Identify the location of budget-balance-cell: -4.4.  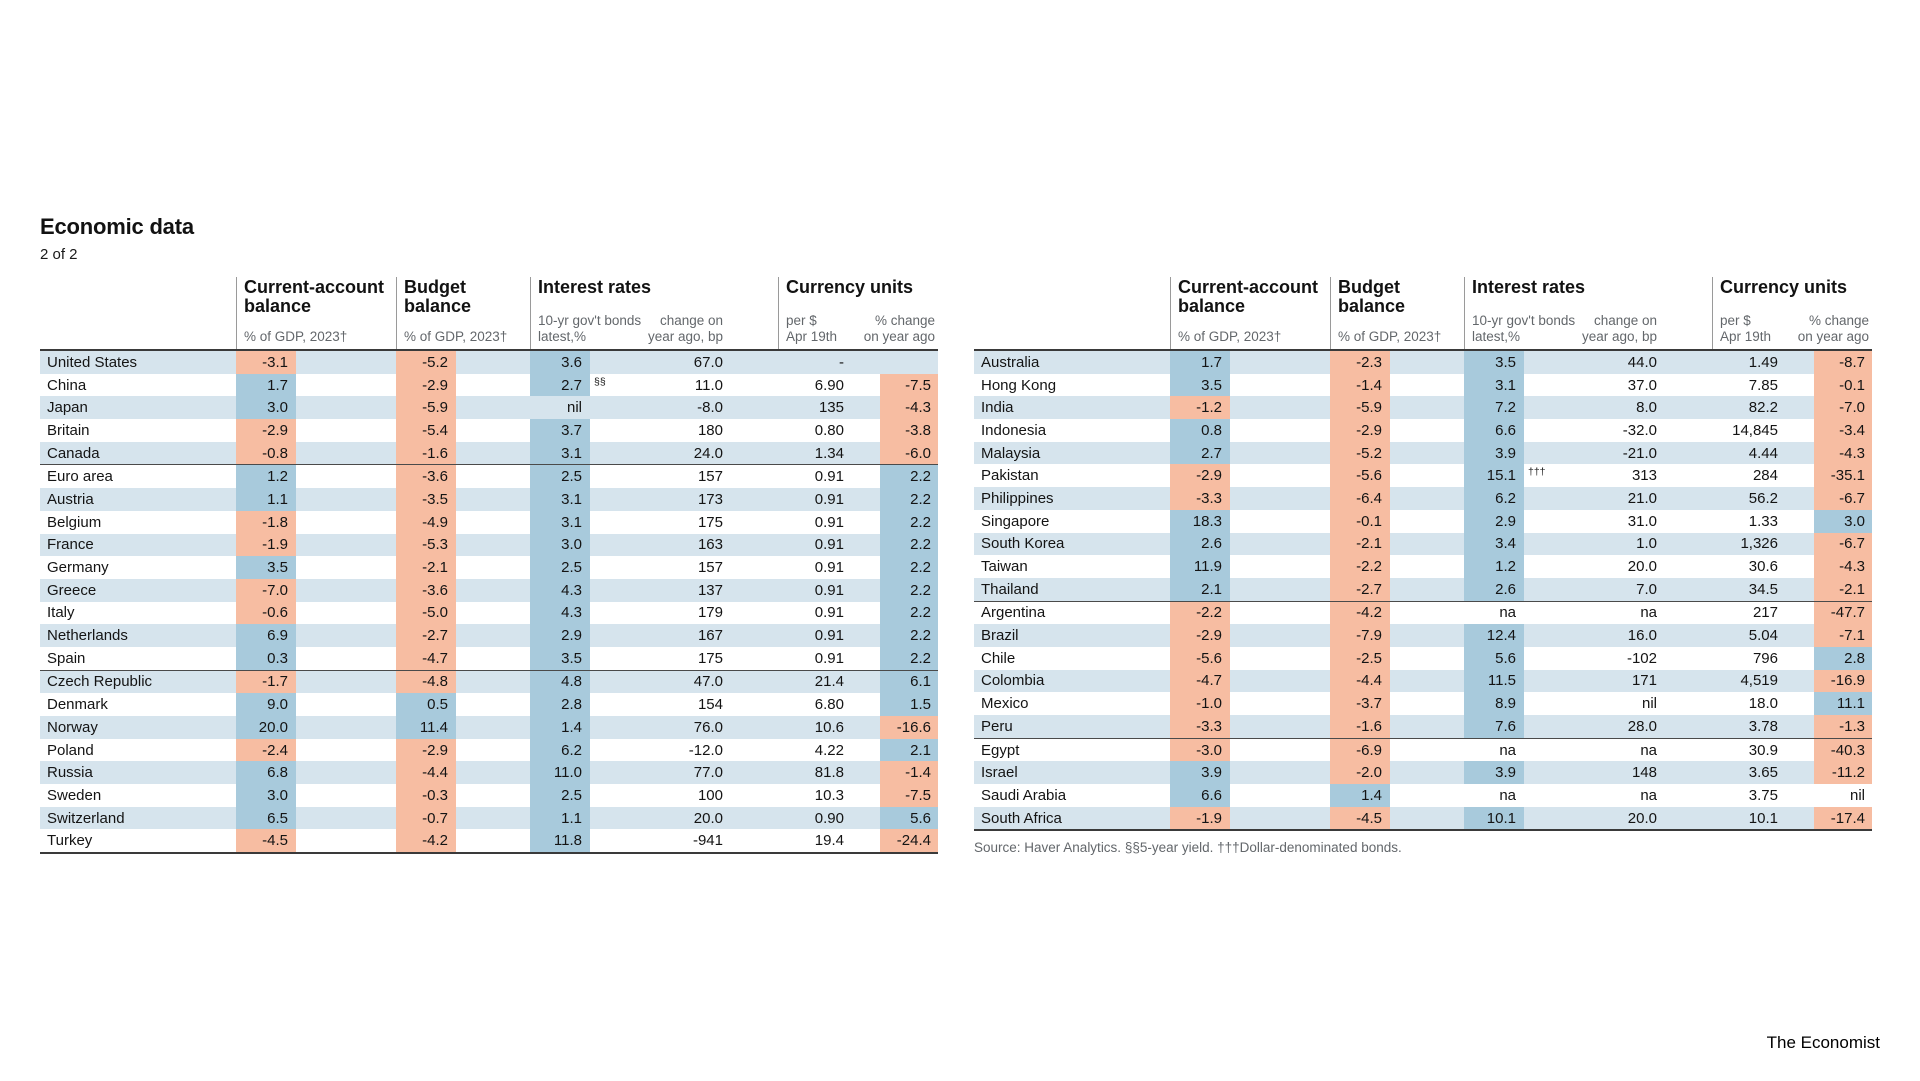
(1397, 681).